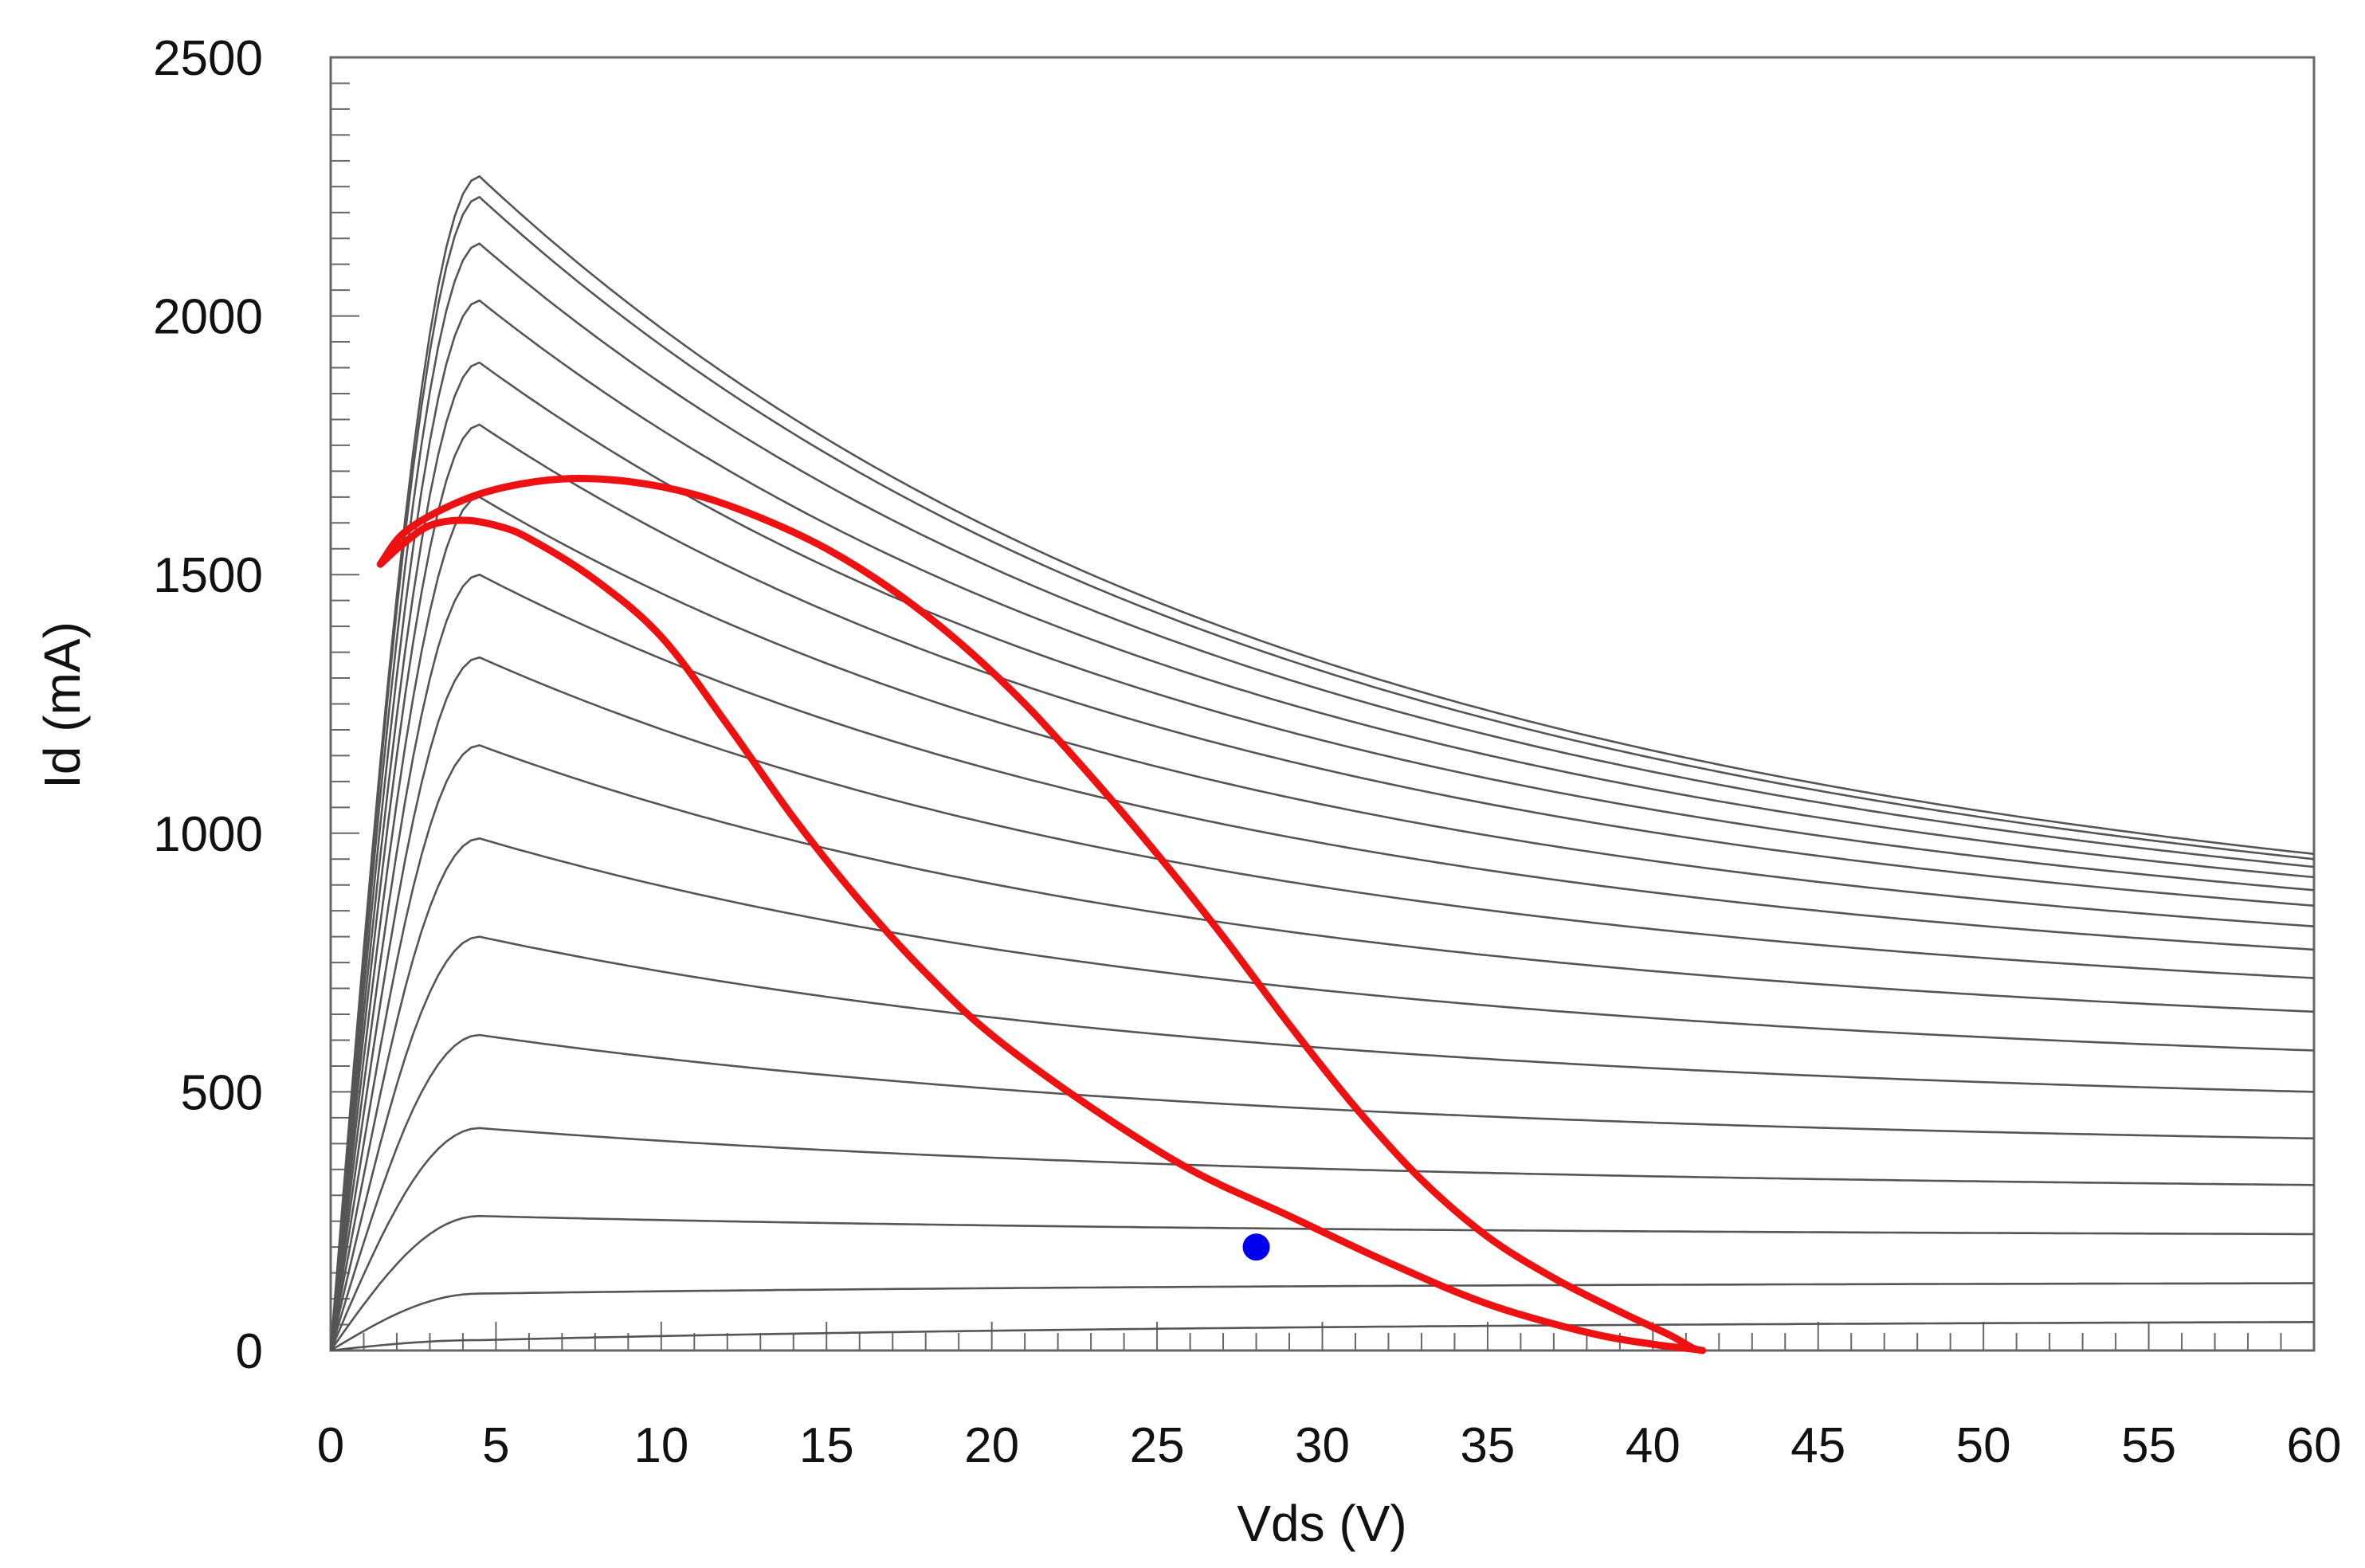 The width and height of the screenshot is (2365, 1568). What do you see at coordinates (1653, 1445) in the screenshot?
I see `x-tick-label: 40` at bounding box center [1653, 1445].